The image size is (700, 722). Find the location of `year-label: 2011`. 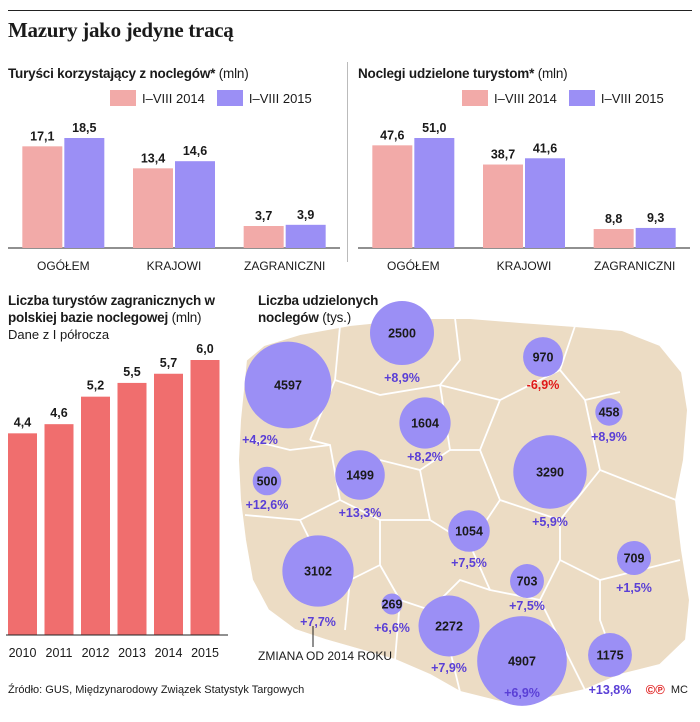

year-label: 2011 is located at coordinates (59, 653).